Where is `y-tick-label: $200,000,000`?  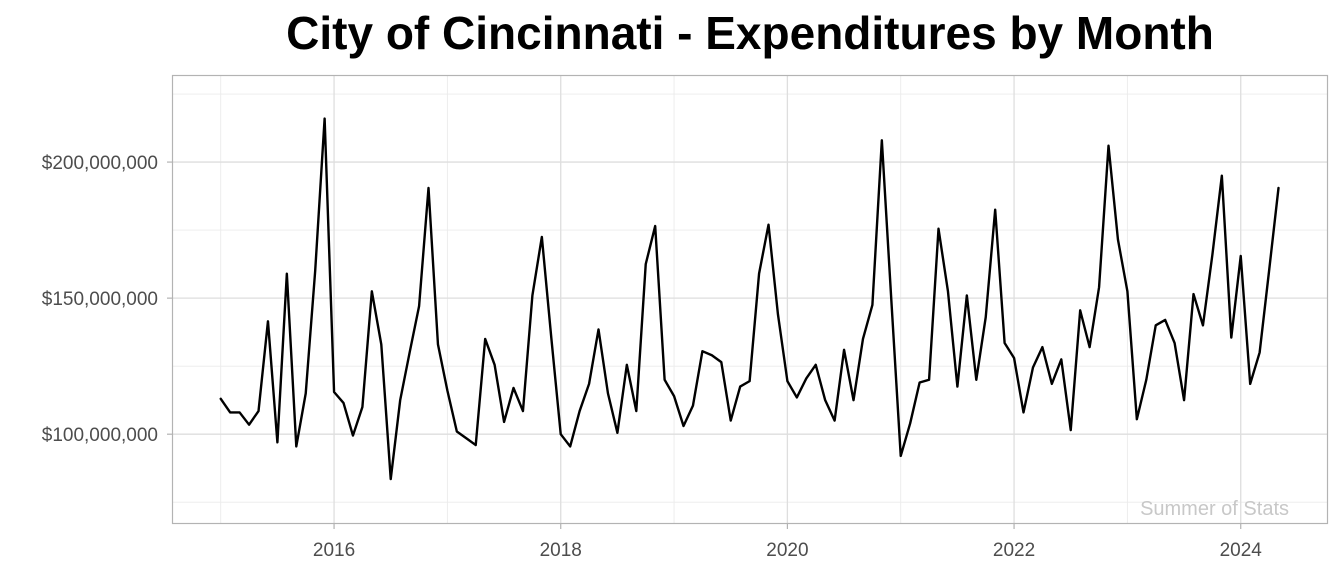 y-tick-label: $200,000,000 is located at coordinates (100, 163).